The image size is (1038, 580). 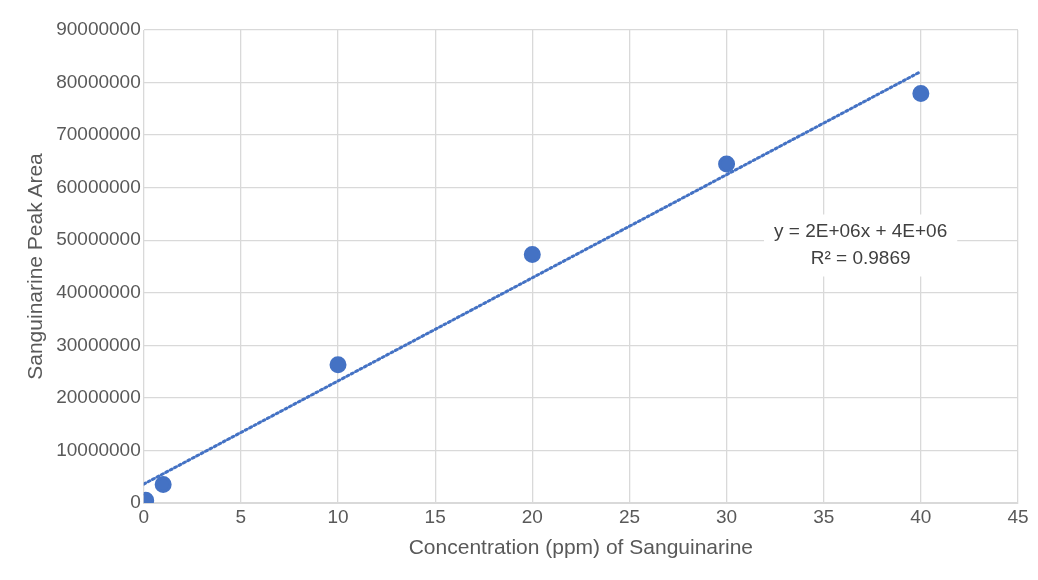 What do you see at coordinates (241, 516) in the screenshot?
I see `x-tick-label: 5` at bounding box center [241, 516].